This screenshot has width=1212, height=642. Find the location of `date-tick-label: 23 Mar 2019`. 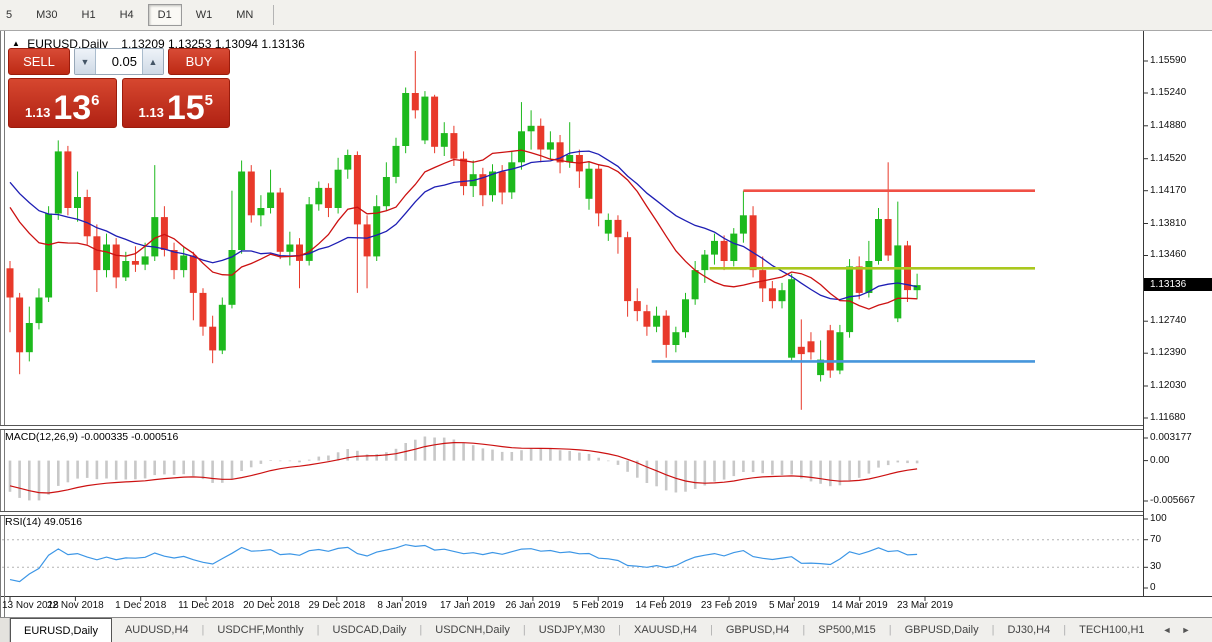

date-tick-label: 23 Mar 2019 is located at coordinates (925, 605).